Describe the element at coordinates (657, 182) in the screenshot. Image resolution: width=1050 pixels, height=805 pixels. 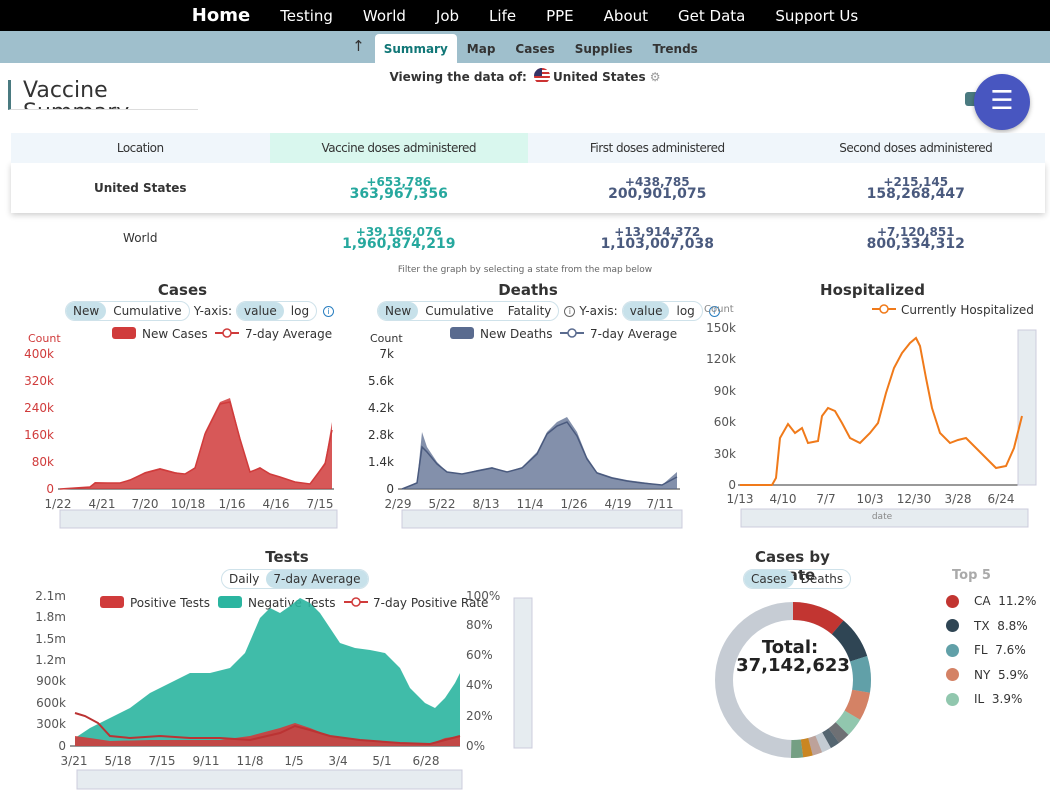
I see `first-delta: +438,785` at that location.